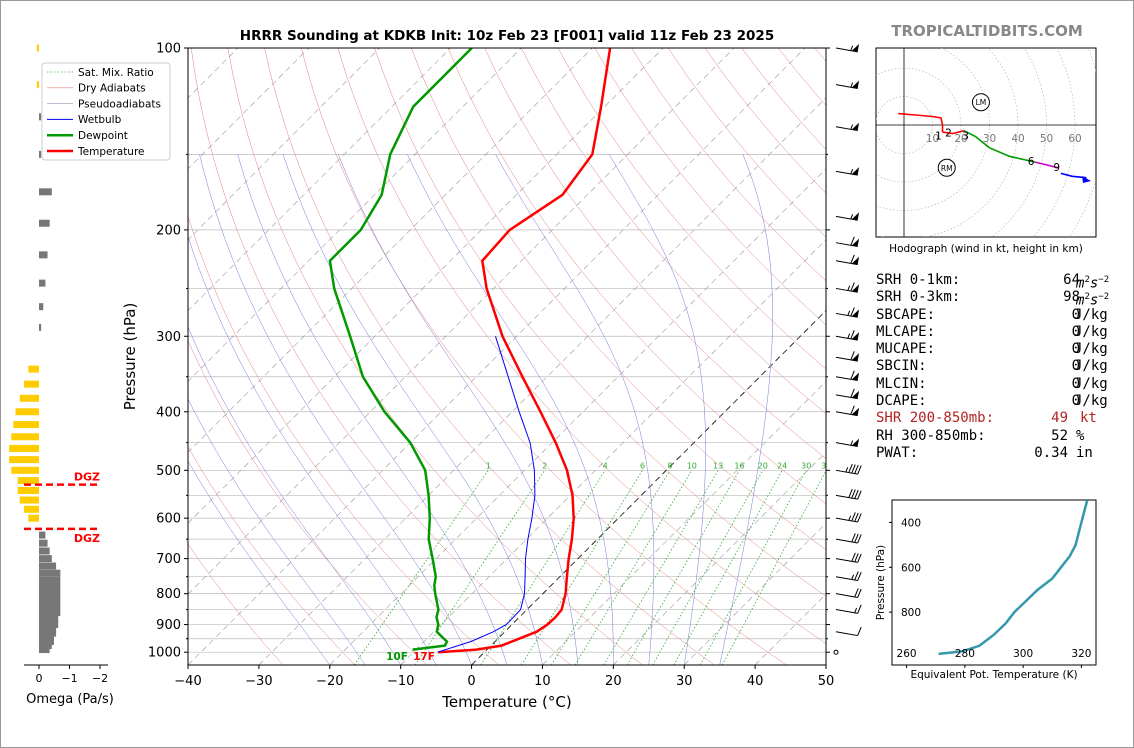 This screenshot has height=748, width=1134. I want to click on hodograph-arrowhead, so click(1086, 179).